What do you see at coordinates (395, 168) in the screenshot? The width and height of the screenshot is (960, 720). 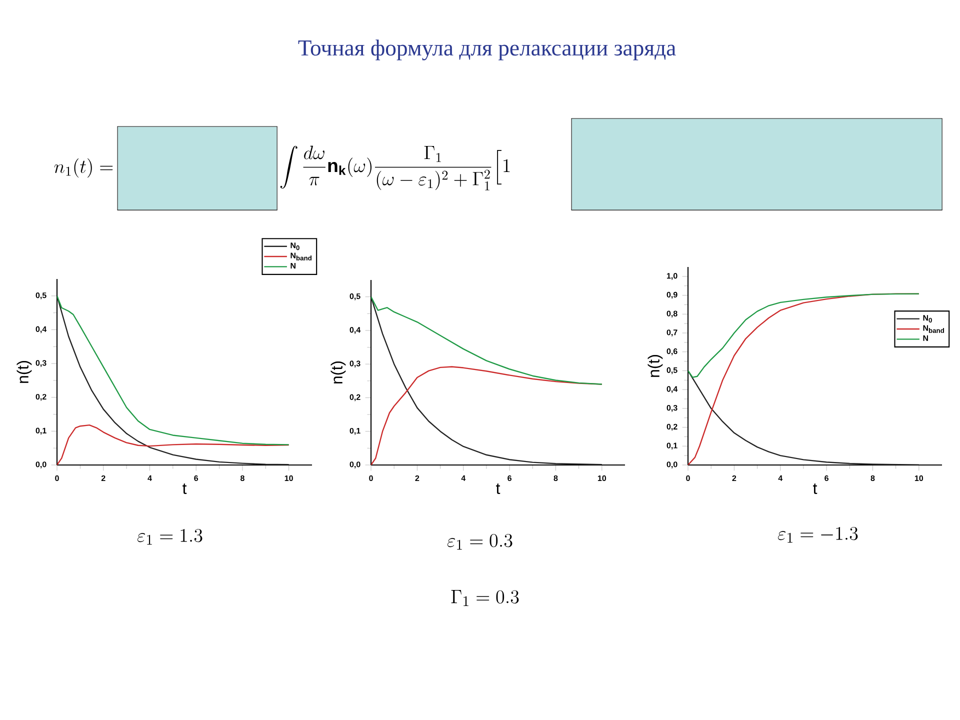 I see `text: $\int \frac{d\omega}{\pi}\mathbf{n}_{\mathbf{k}}(\omega)\frac{\Gamma_1}{(\omega-\varepsilon_1)^2+\Gamma_1^2}\Big[1$` at bounding box center [395, 168].